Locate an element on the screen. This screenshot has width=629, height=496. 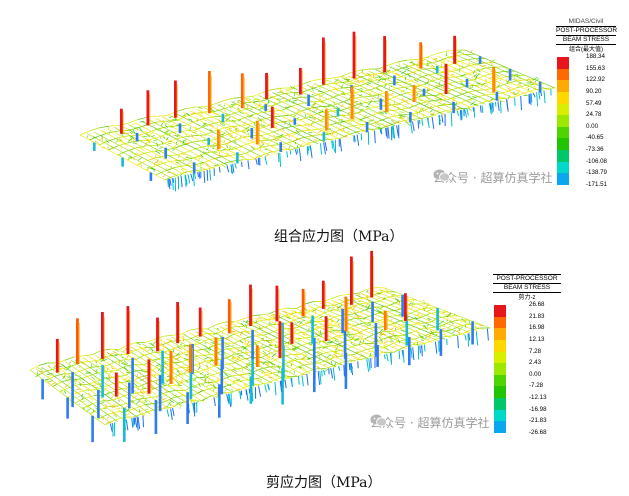
legend-tick-label: -106.08 is located at coordinates (596, 161).